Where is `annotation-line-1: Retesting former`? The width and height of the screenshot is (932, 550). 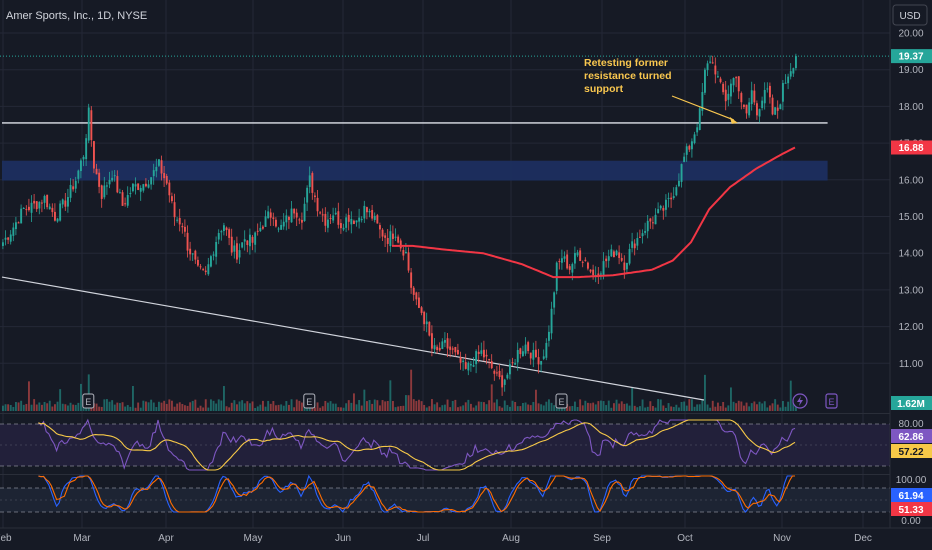
annotation-line-1: Retesting former is located at coordinates (626, 63).